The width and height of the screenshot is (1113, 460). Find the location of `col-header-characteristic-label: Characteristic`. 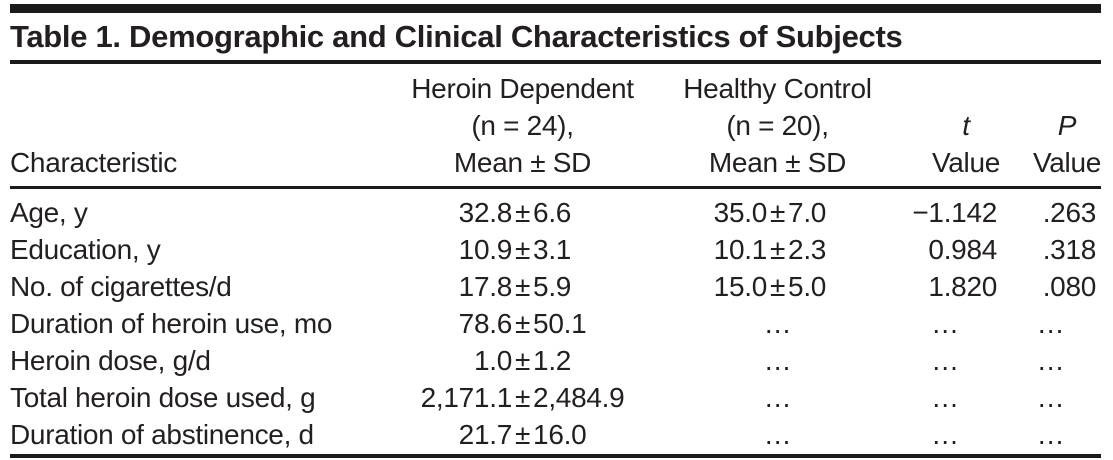

col-header-characteristic-label: Characteristic is located at coordinates (93, 162).